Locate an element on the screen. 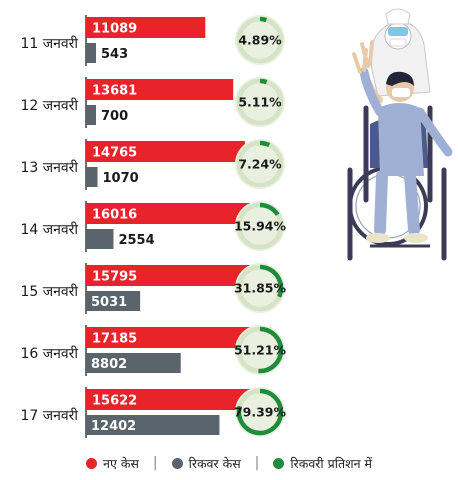 The image size is (458, 480). date-label: 11 जनवरी is located at coordinates (49, 43).